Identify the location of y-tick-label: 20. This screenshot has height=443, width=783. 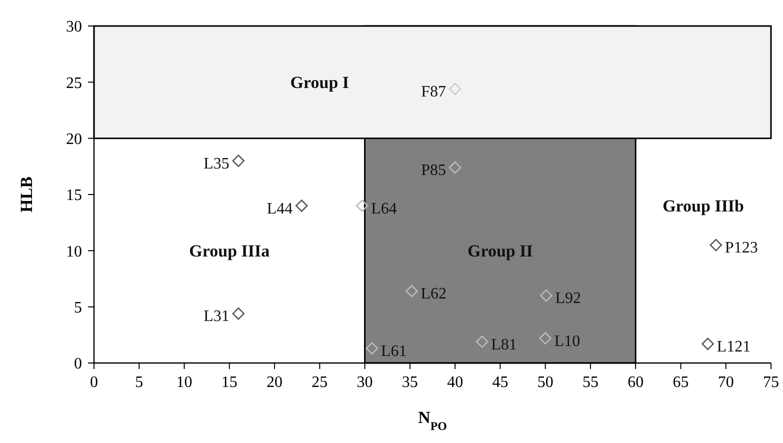
(74, 139).